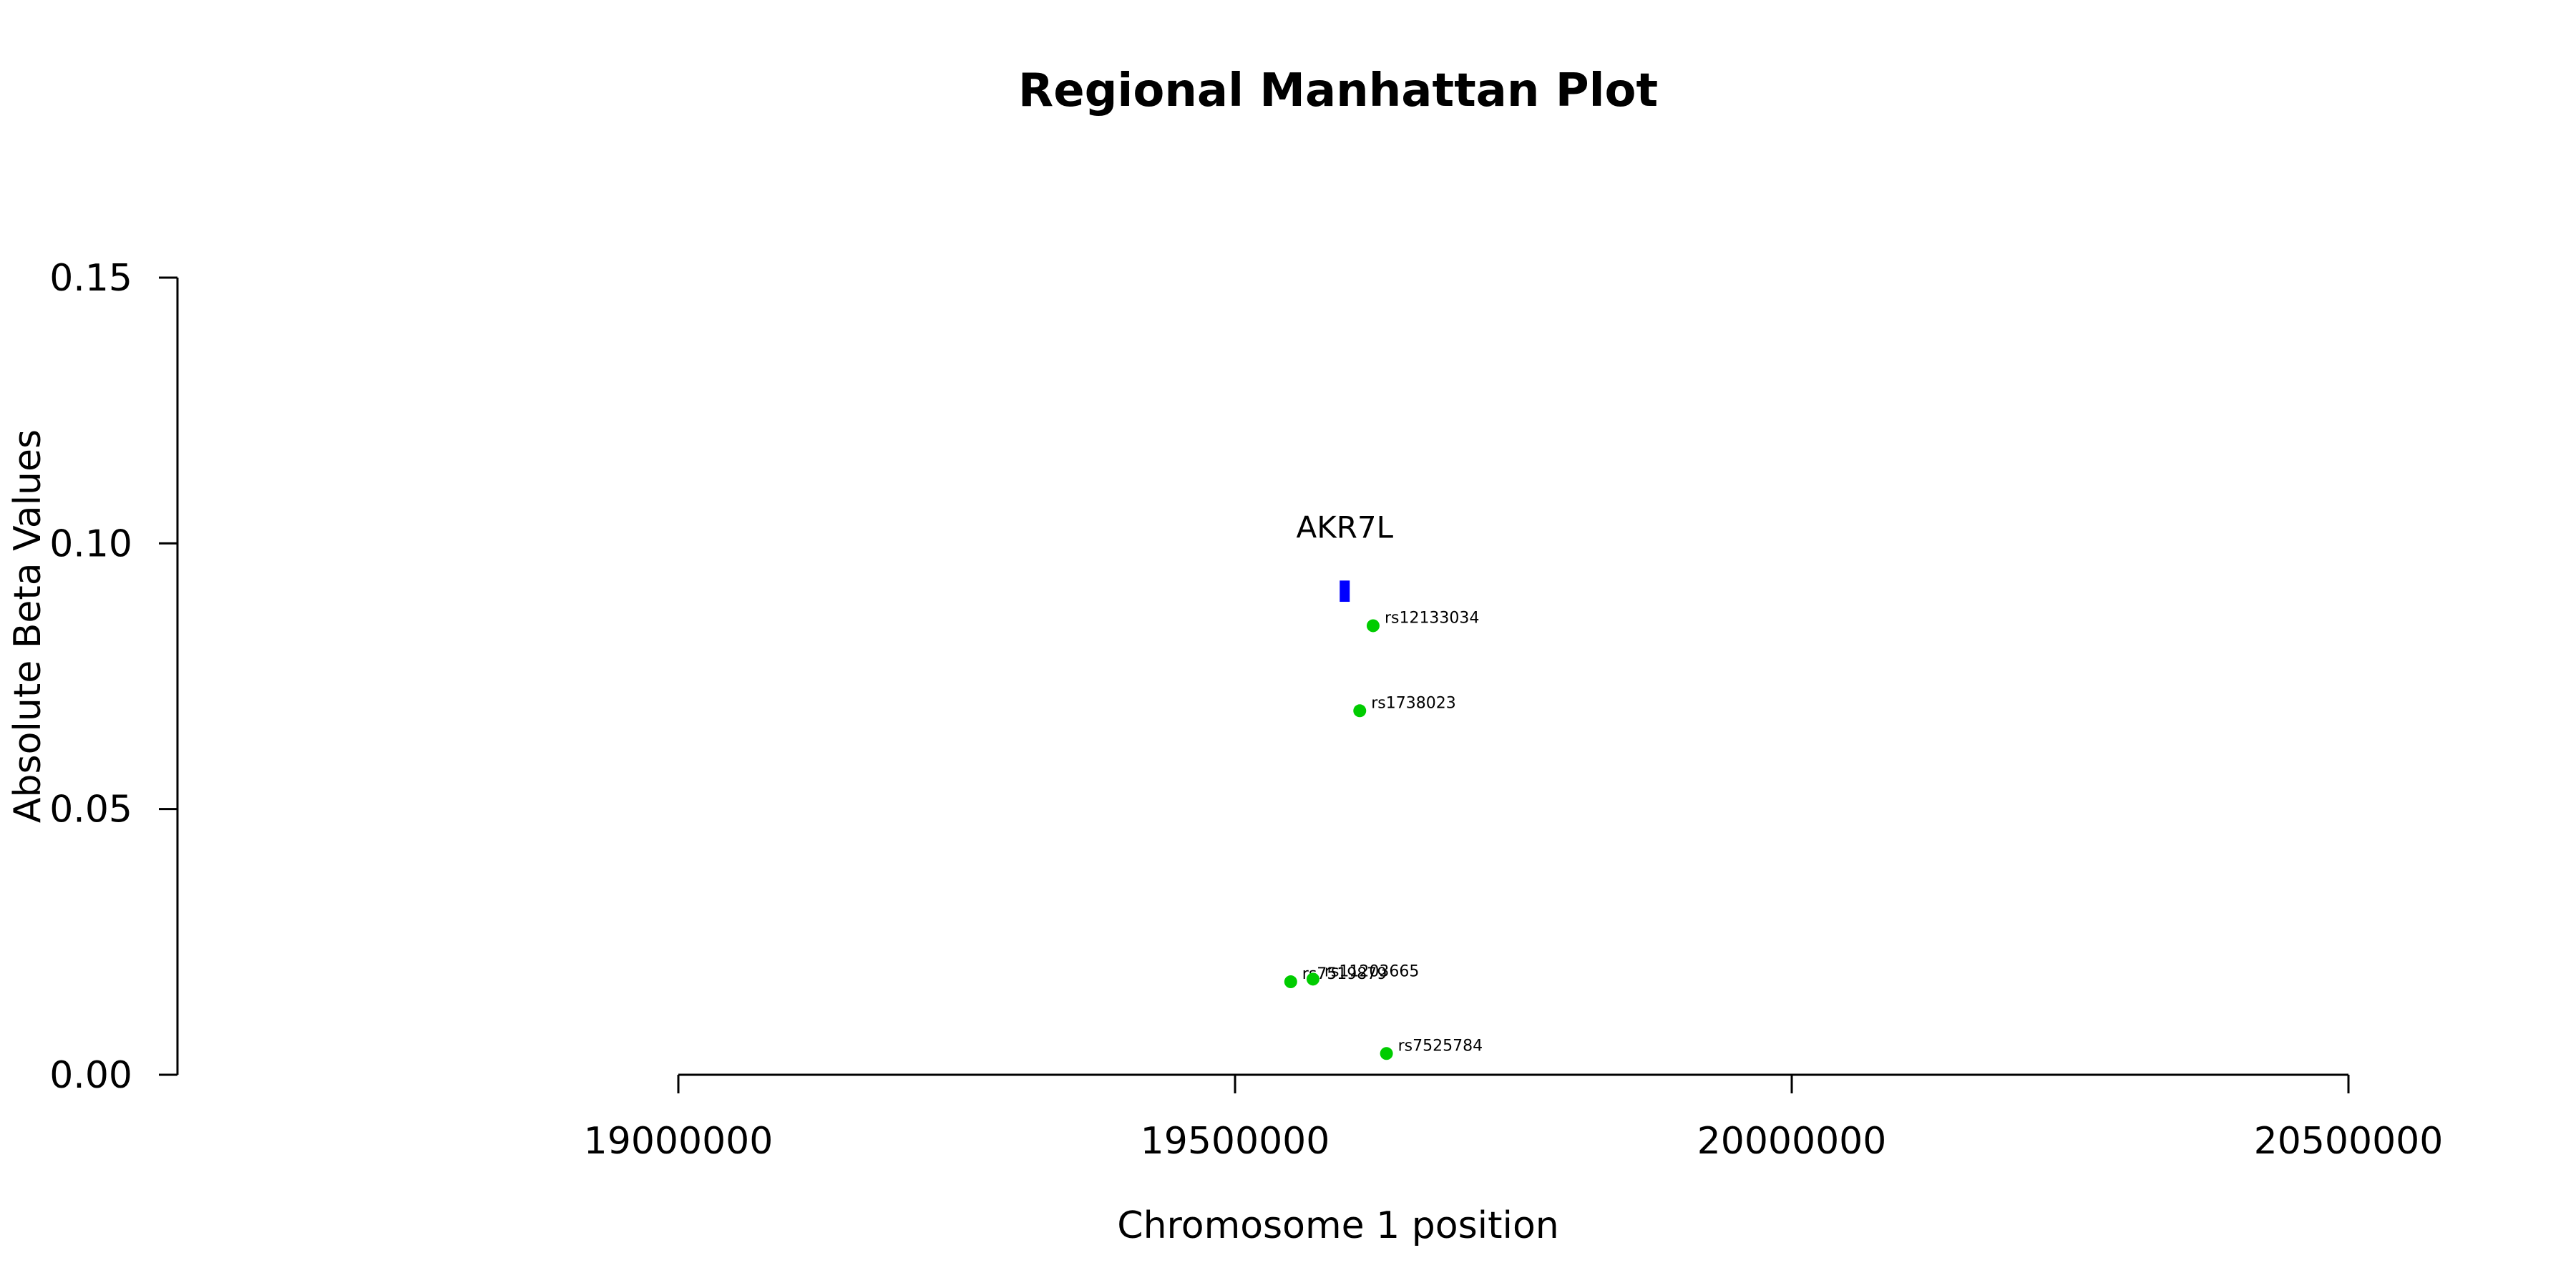  I want to click on y-tick-label: 0.15, so click(90, 278).